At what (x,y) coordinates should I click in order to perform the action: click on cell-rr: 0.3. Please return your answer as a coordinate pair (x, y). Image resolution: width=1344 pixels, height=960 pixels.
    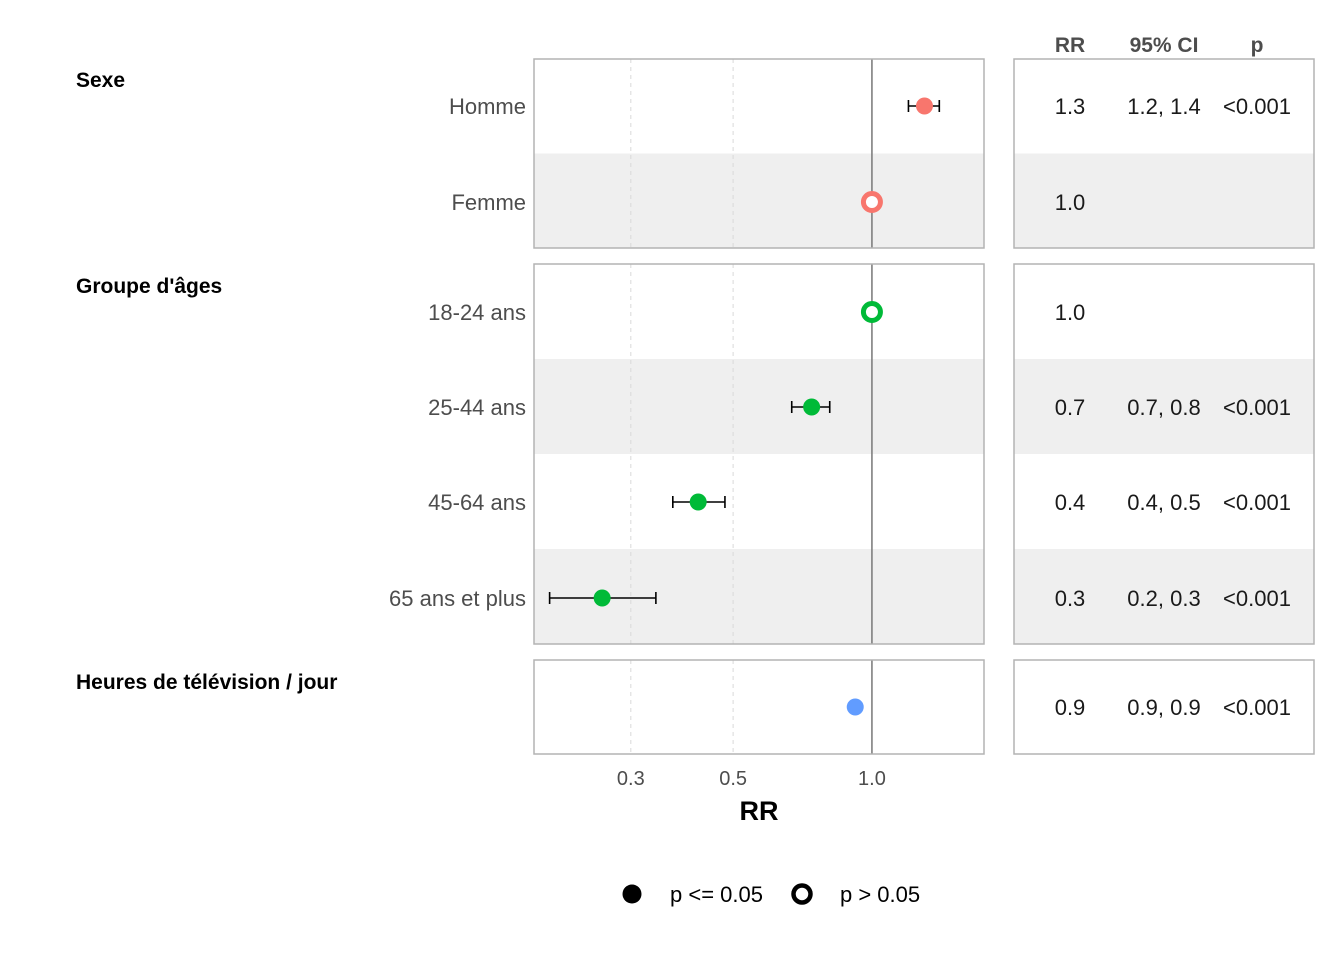
    Looking at the image, I should click on (1070, 598).